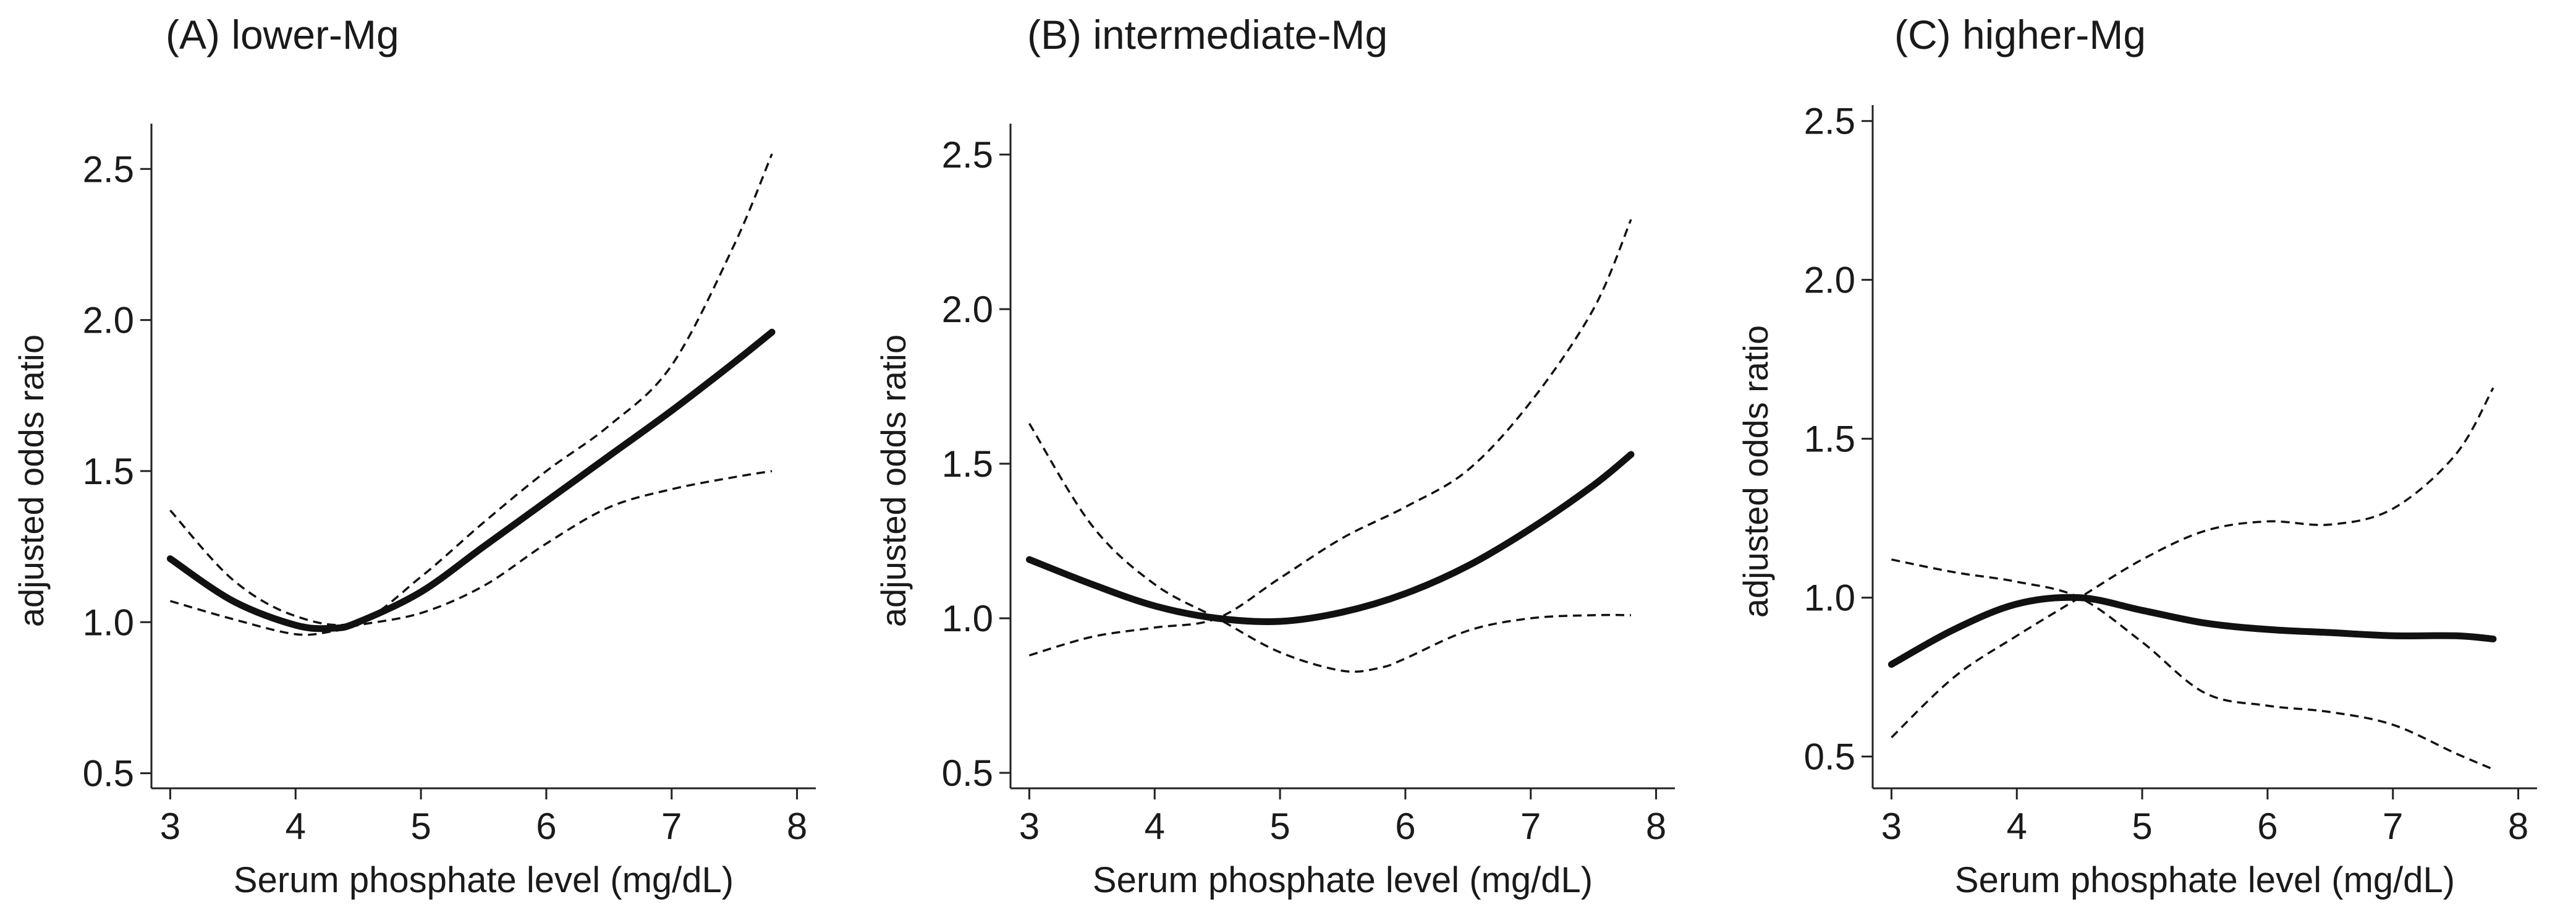 The image size is (2576, 920). What do you see at coordinates (1207, 35) in the screenshot?
I see `panel-title: (B) intermediate-Mg` at bounding box center [1207, 35].